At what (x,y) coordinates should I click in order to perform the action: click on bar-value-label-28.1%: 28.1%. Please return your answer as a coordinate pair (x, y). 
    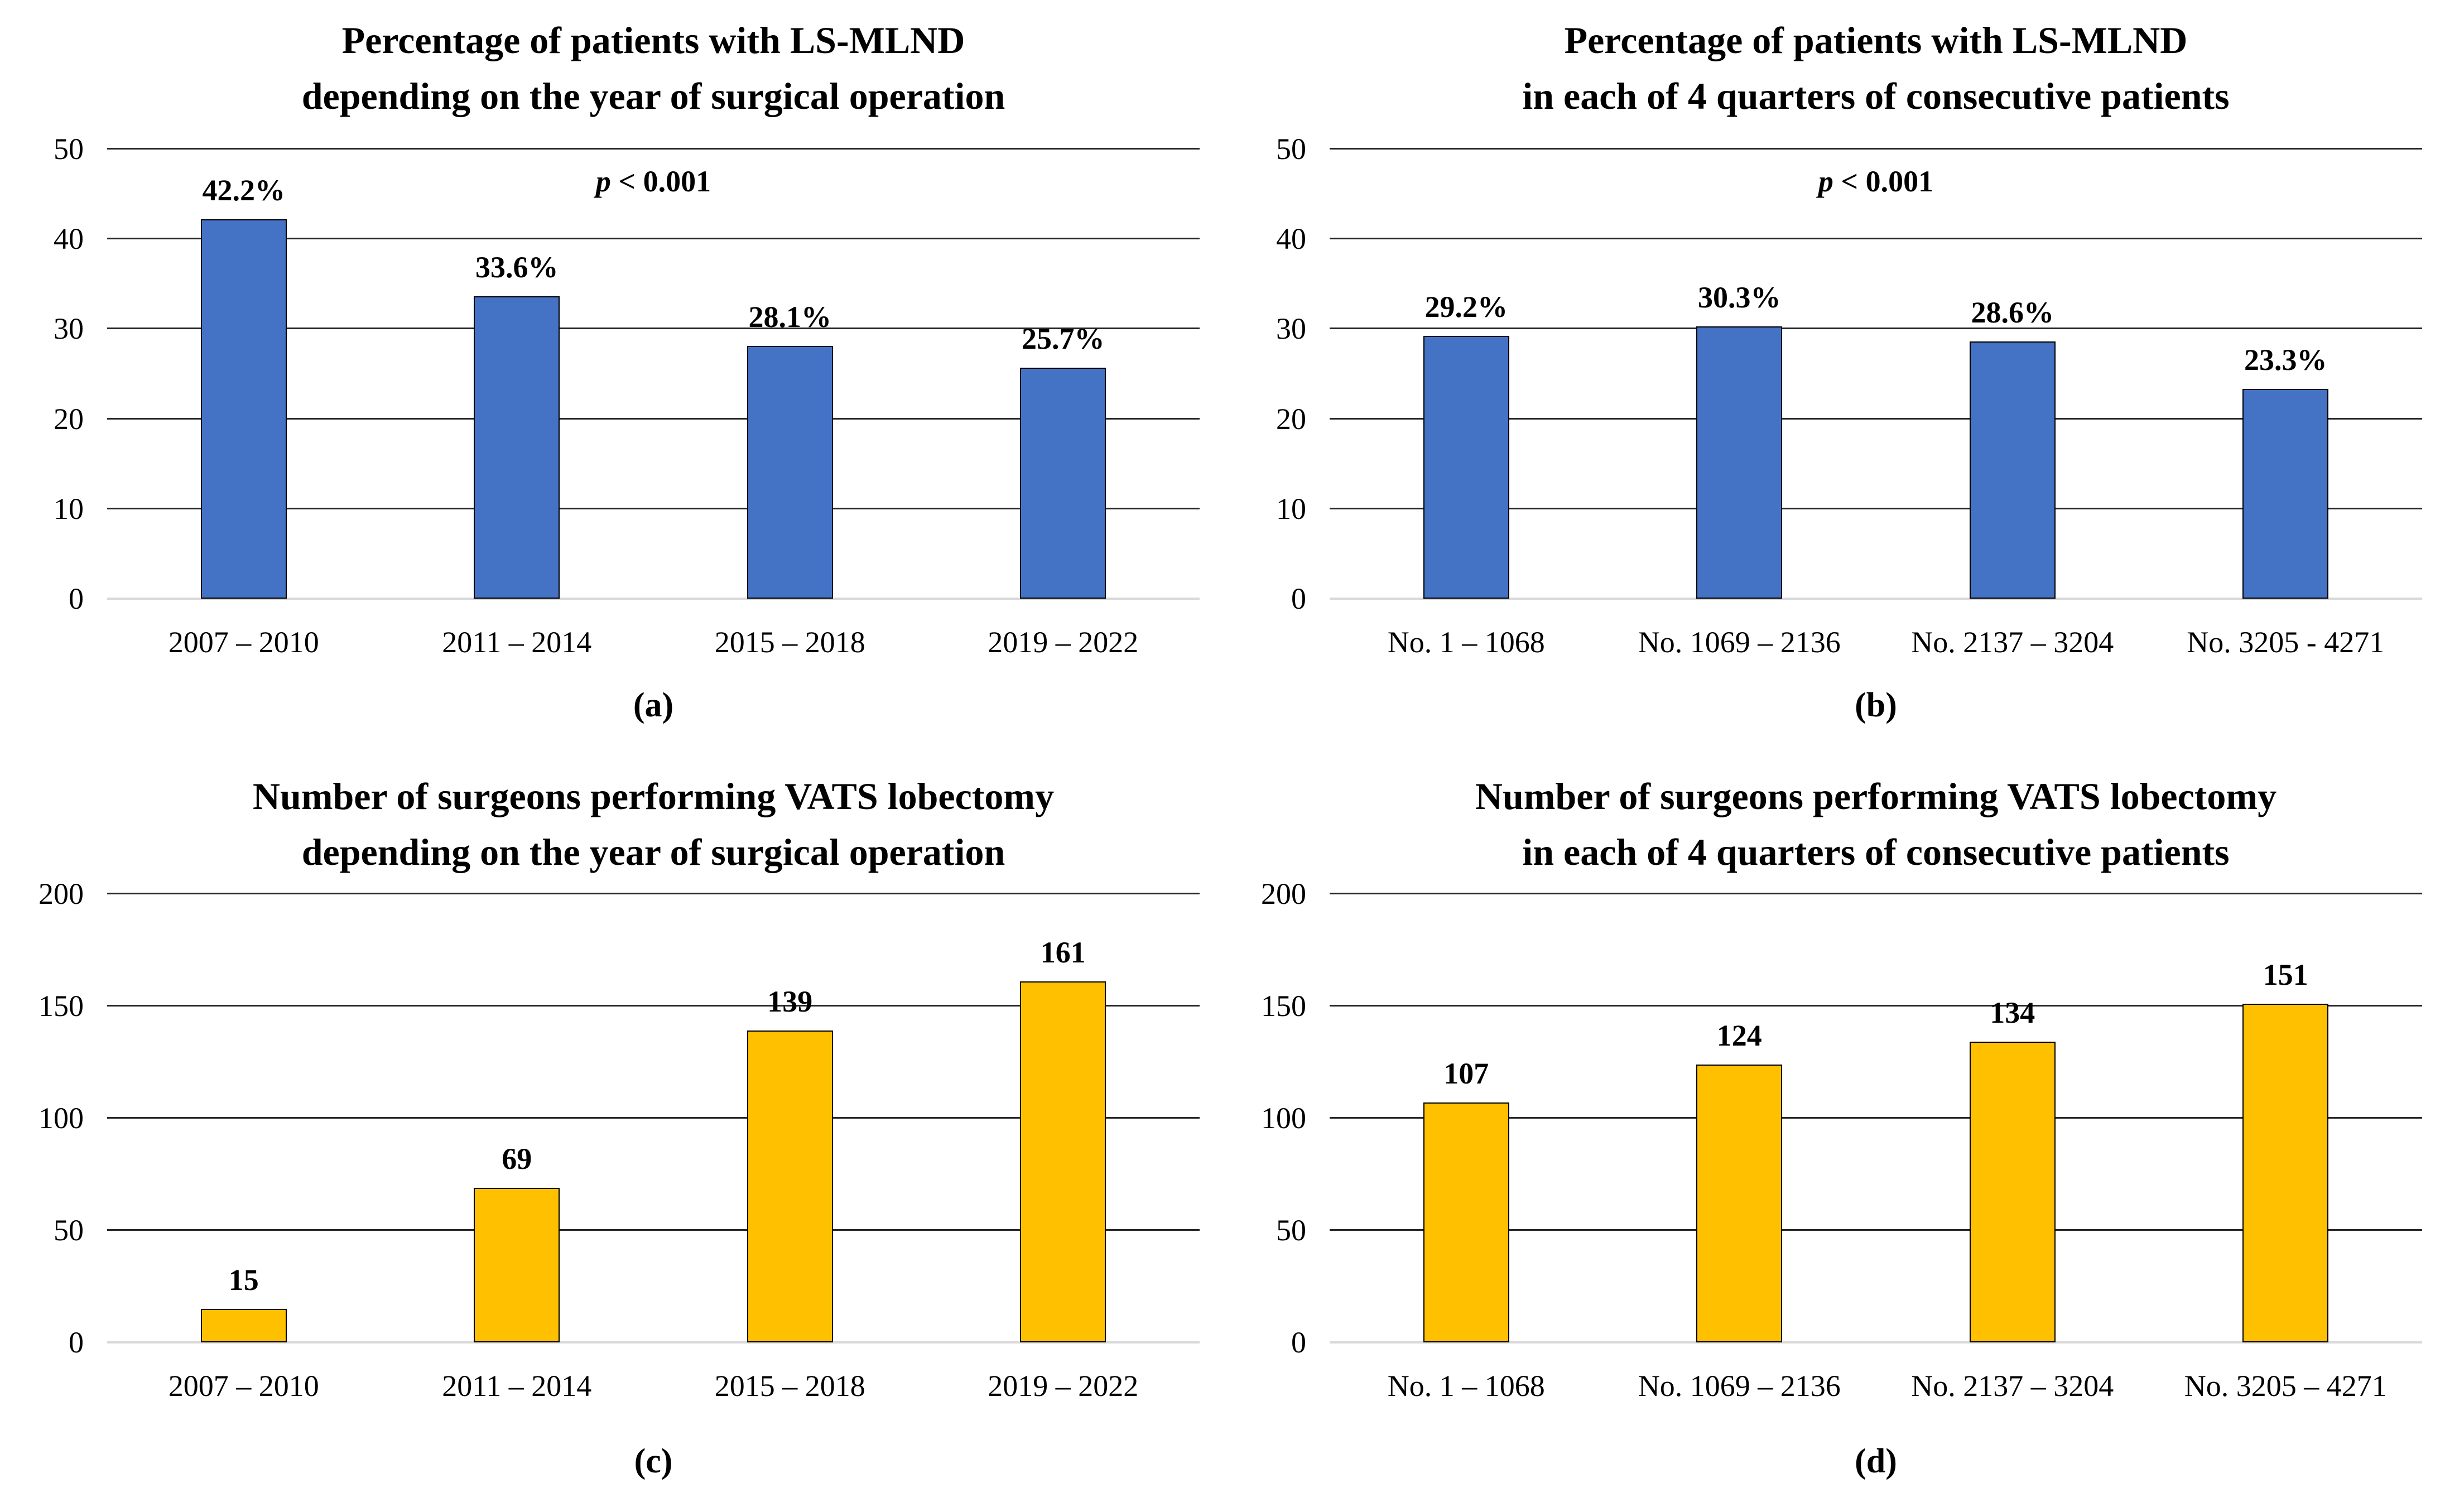
    Looking at the image, I should click on (790, 317).